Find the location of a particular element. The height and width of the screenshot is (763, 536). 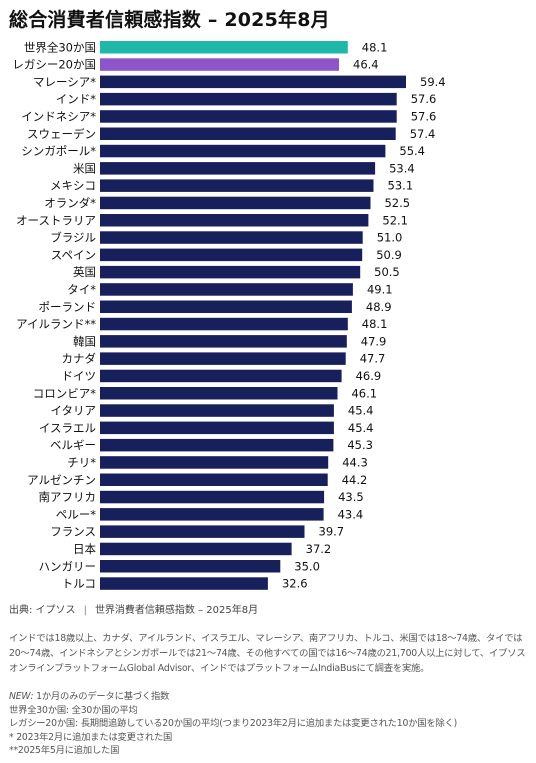

category-label: 韓国 is located at coordinates (84, 341).